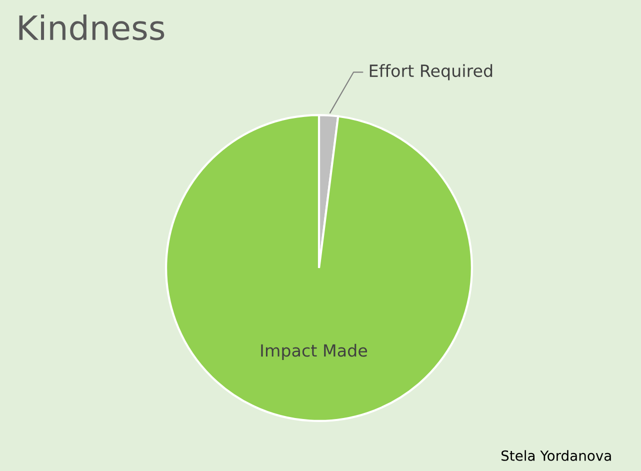 This screenshot has width=641, height=471. What do you see at coordinates (431, 72) in the screenshot?
I see `slice-label: Effort Required` at bounding box center [431, 72].